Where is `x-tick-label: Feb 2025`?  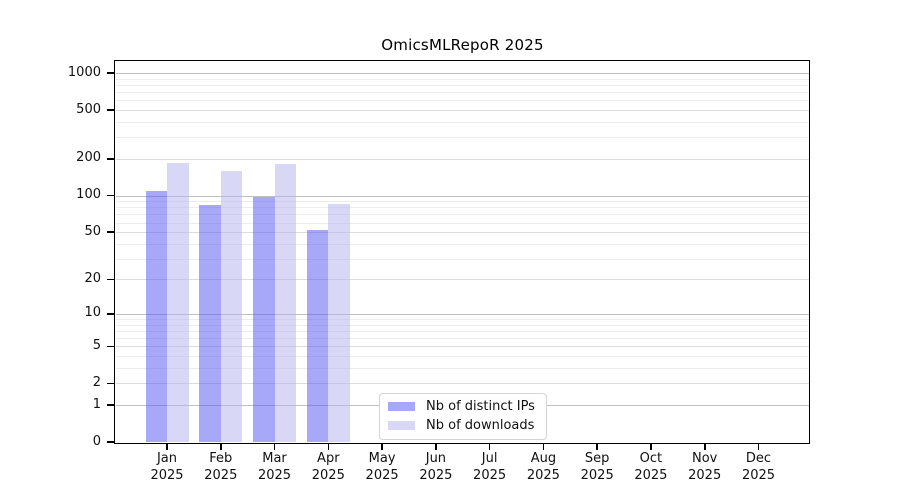
x-tick-label: Feb 2025 is located at coordinates (221, 467).